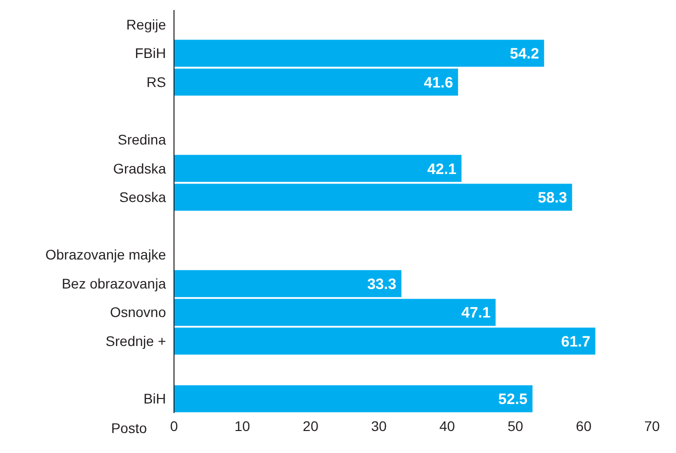 The width and height of the screenshot is (676, 453). What do you see at coordinates (516, 426) in the screenshot?
I see `x-tick-label: 50` at bounding box center [516, 426].